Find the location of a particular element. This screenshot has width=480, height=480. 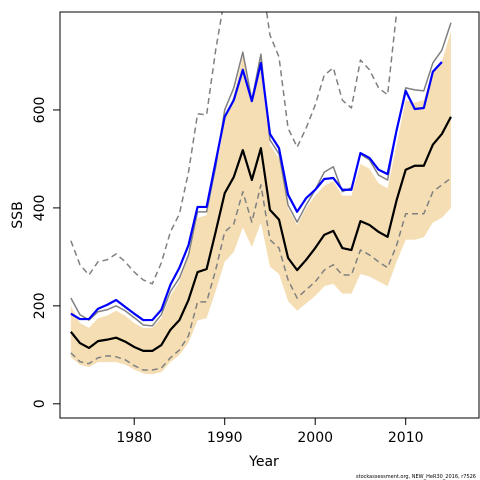

y-tick-label: 200 is located at coordinates (40, 305).